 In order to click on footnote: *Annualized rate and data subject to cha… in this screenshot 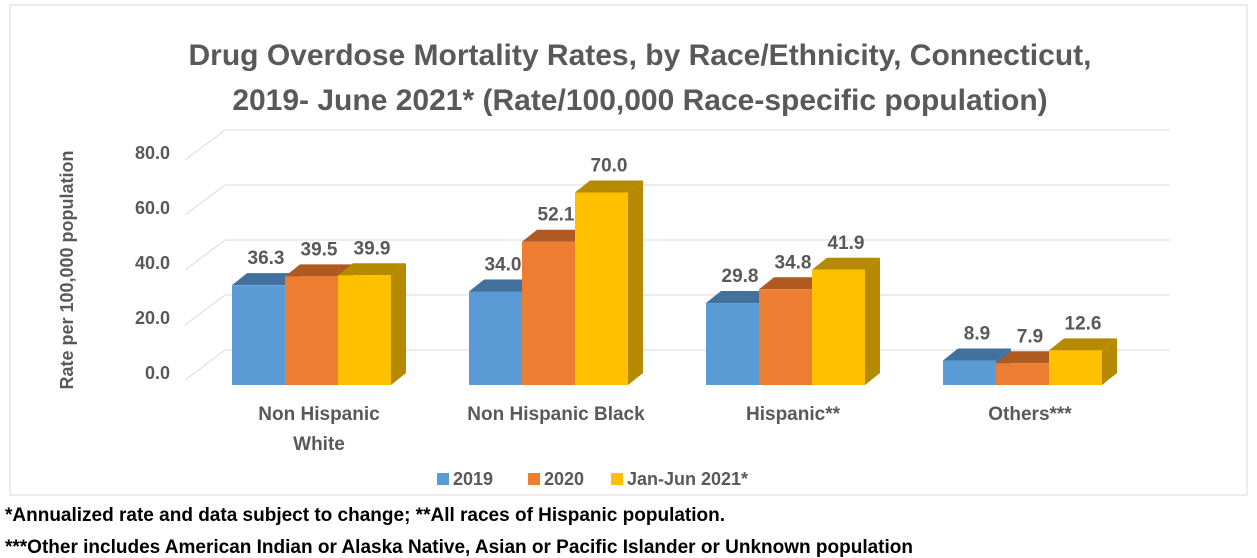, I will do `click(365, 515)`.